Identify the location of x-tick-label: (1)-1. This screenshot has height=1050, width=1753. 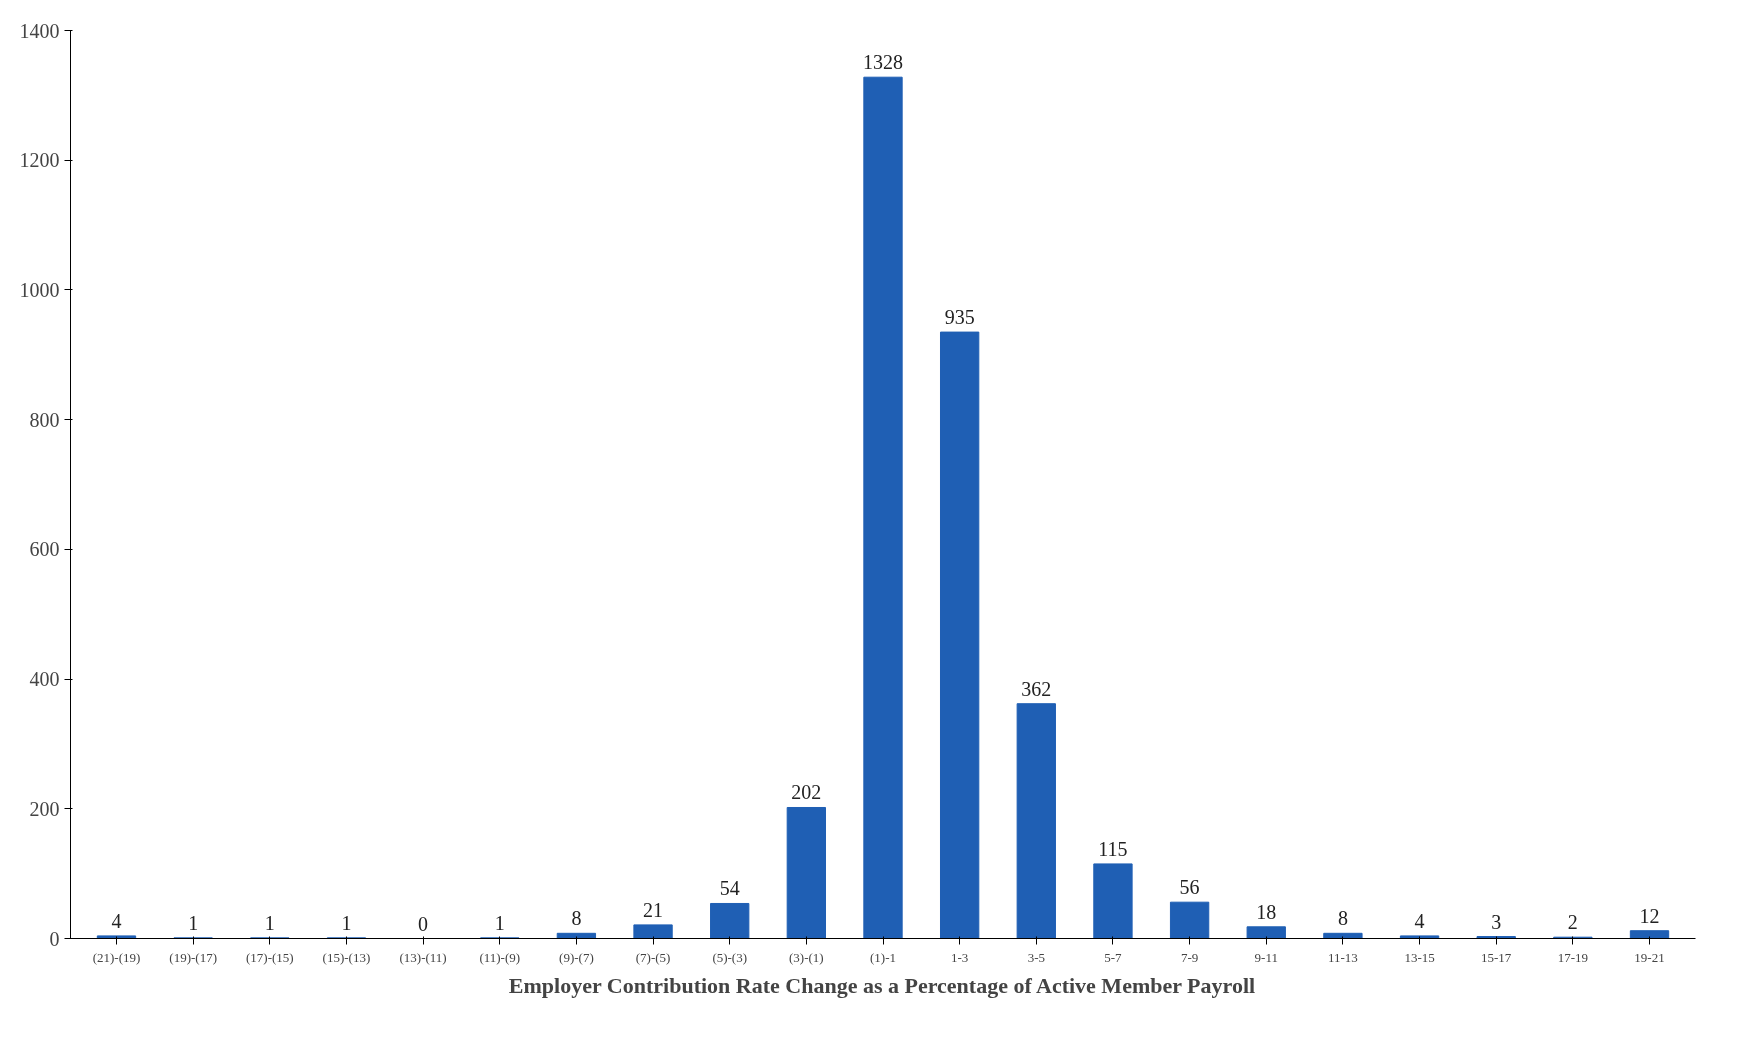
(883, 957).